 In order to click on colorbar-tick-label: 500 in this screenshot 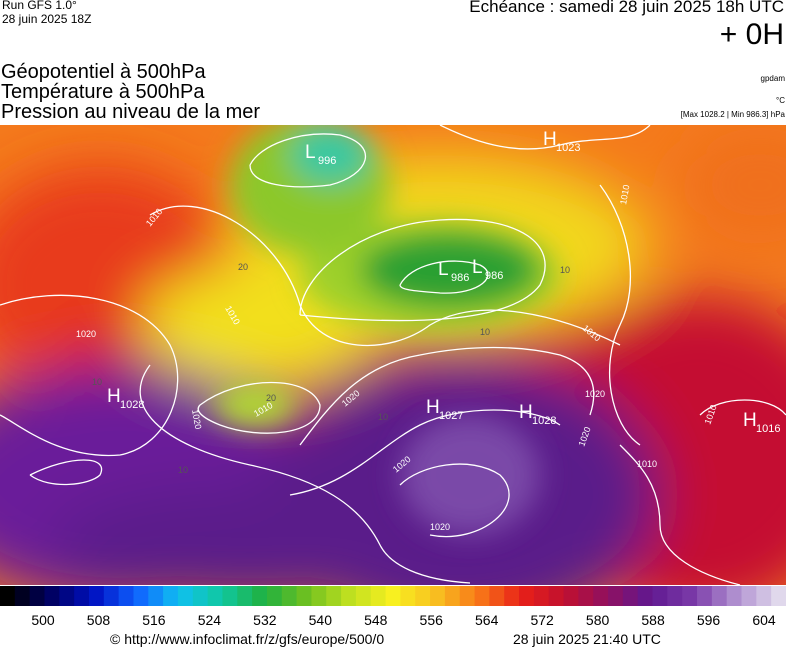, I will do `click(43, 620)`.